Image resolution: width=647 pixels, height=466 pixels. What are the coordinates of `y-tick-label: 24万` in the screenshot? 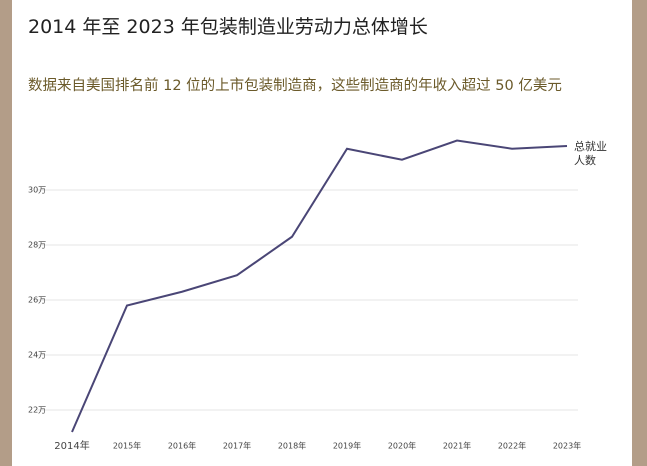 It's located at (37, 355).